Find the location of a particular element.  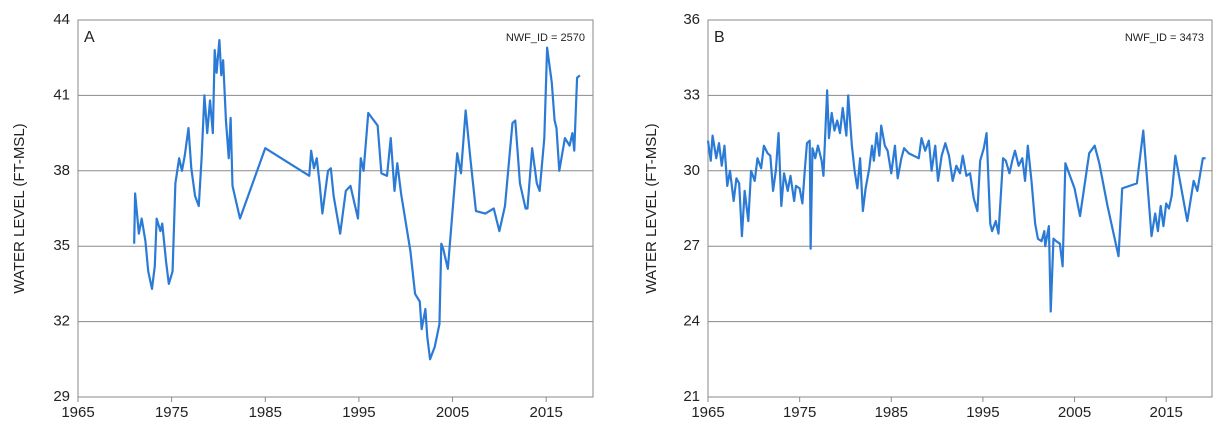

y-tick-label: 27 is located at coordinates (691, 245).